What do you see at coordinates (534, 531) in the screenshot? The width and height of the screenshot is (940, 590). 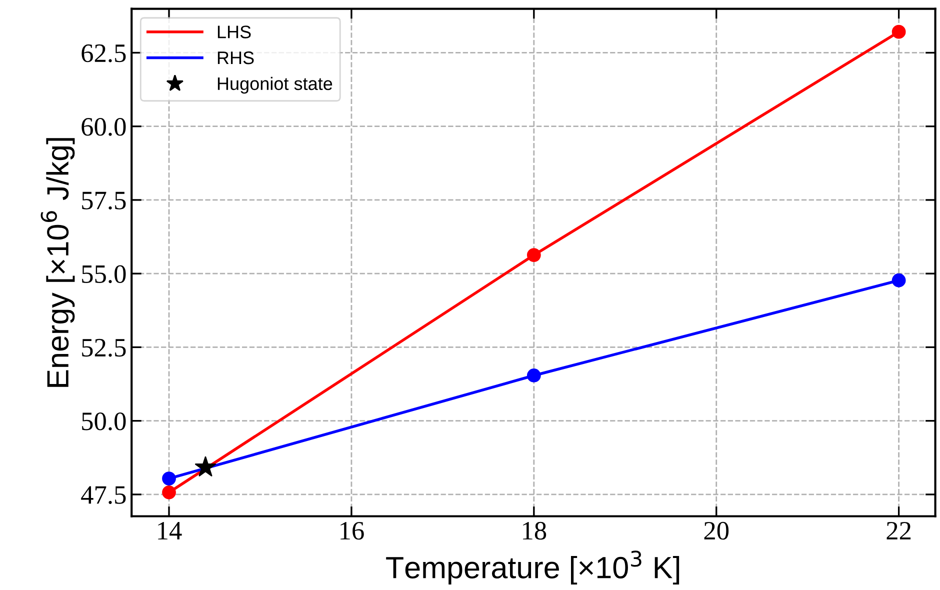 I see `x-tick-label: 18` at bounding box center [534, 531].